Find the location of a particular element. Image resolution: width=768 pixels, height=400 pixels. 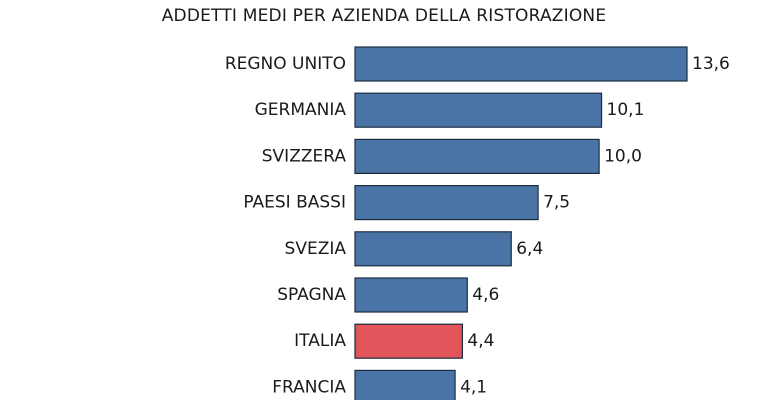

category-label: PAESI BASSI is located at coordinates (294, 203).